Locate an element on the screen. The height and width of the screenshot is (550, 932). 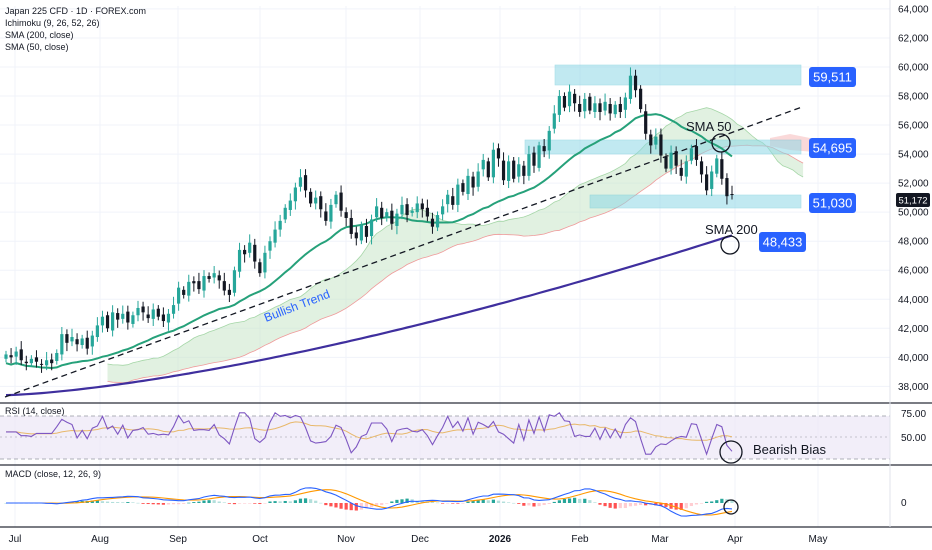
current-price-tag is located at coordinates (913, 200).